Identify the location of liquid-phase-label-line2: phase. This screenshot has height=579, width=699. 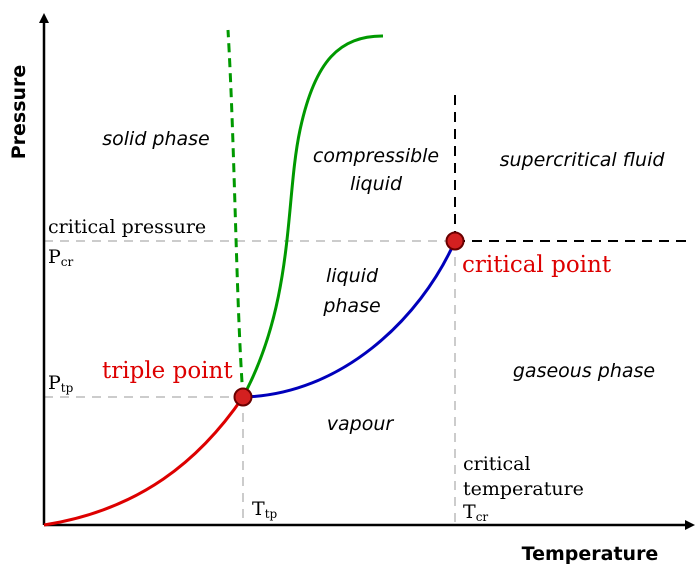
(351, 306).